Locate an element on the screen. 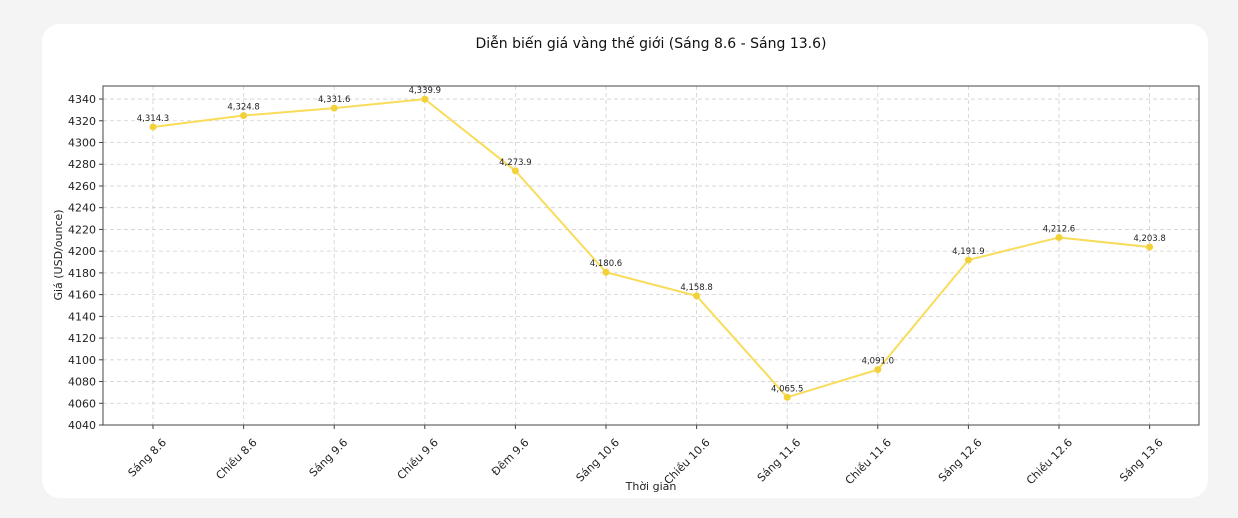 The image size is (1238, 518). x-tick-label: Chiều 12.6 is located at coordinates (1049, 461).